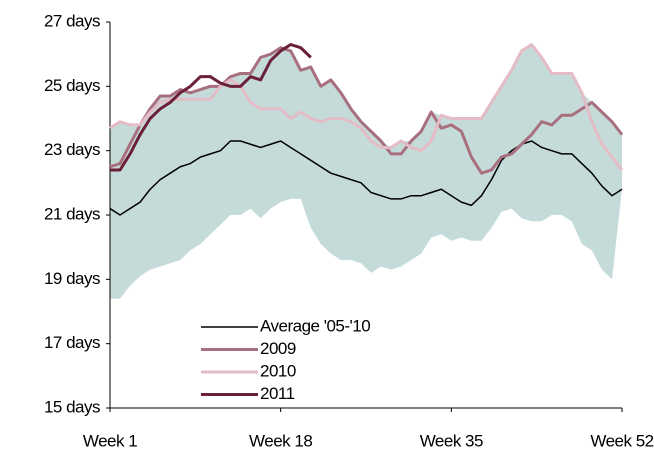 This screenshot has height=453, width=654. What do you see at coordinates (315, 325) in the screenshot?
I see `legend-label: Average '05-'10` at bounding box center [315, 325].